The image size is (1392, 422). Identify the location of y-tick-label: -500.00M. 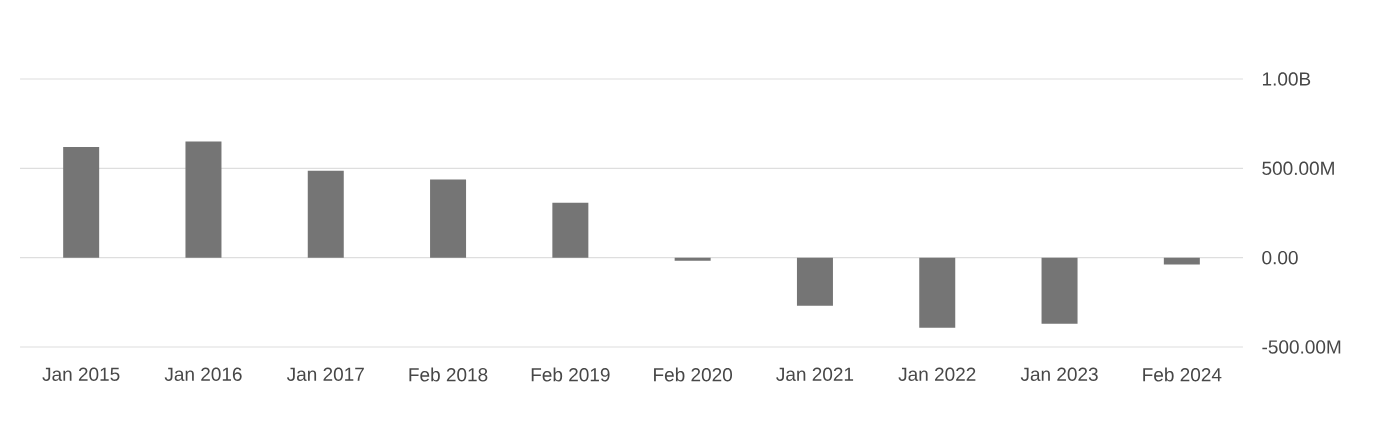
(1301, 347).